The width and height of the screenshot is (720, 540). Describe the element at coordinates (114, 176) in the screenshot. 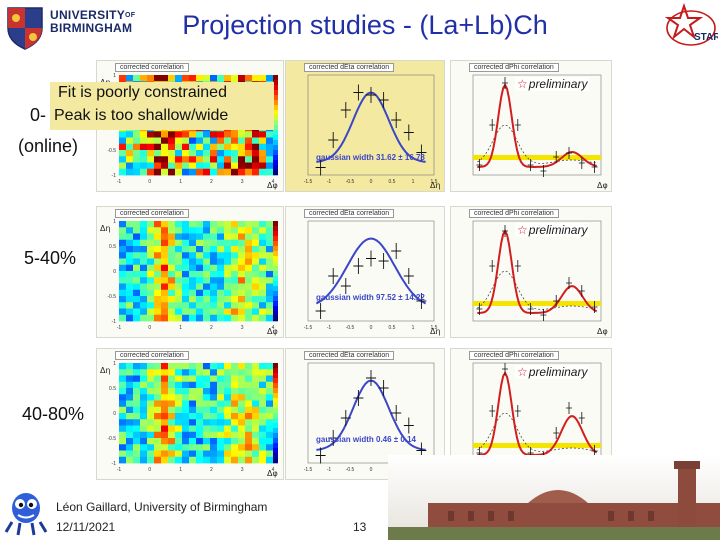

I see `y-tick-label: -1` at that location.